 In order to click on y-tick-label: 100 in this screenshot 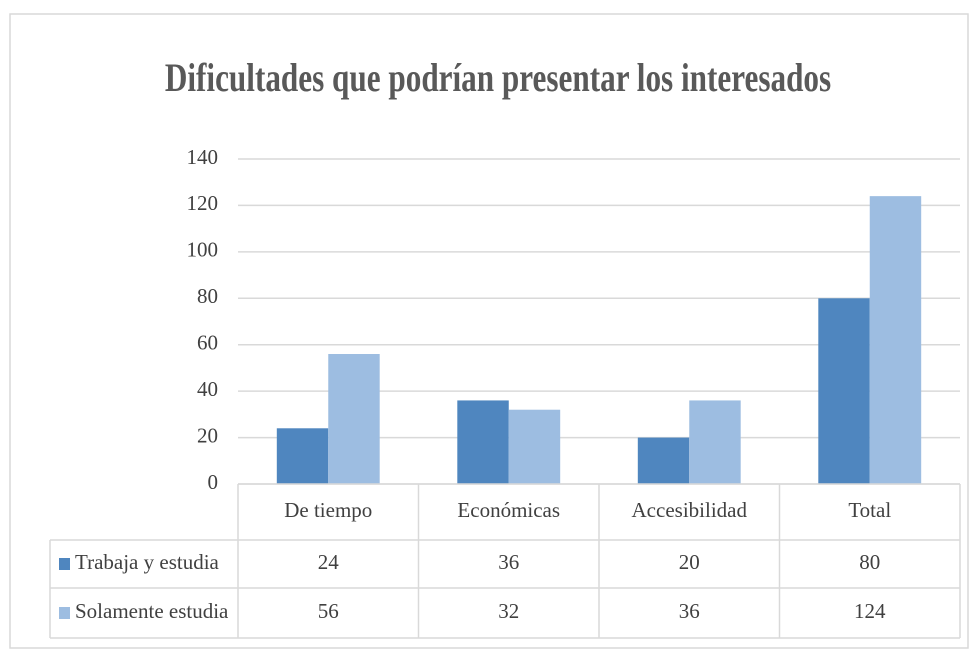, I will do `click(203, 250)`.